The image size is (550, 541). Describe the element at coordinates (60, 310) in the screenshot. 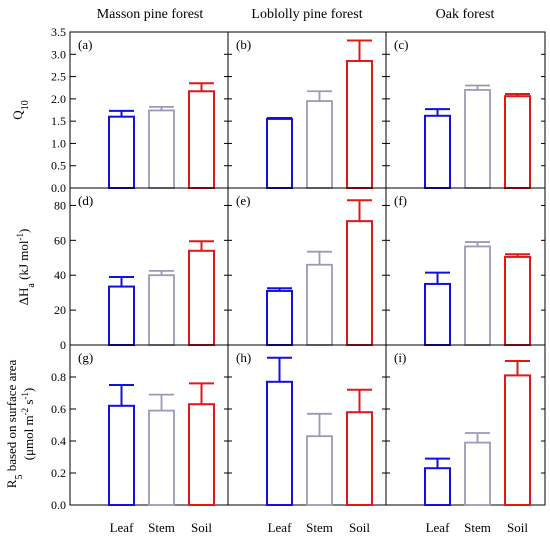

I see `y-tick-label: 20` at that location.